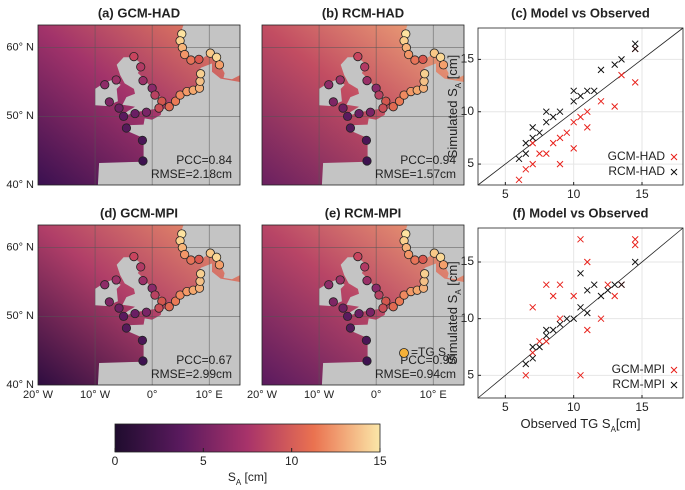  What do you see at coordinates (204, 360) in the screenshot?
I see `pcc-label: PCC=0.67` at bounding box center [204, 360].